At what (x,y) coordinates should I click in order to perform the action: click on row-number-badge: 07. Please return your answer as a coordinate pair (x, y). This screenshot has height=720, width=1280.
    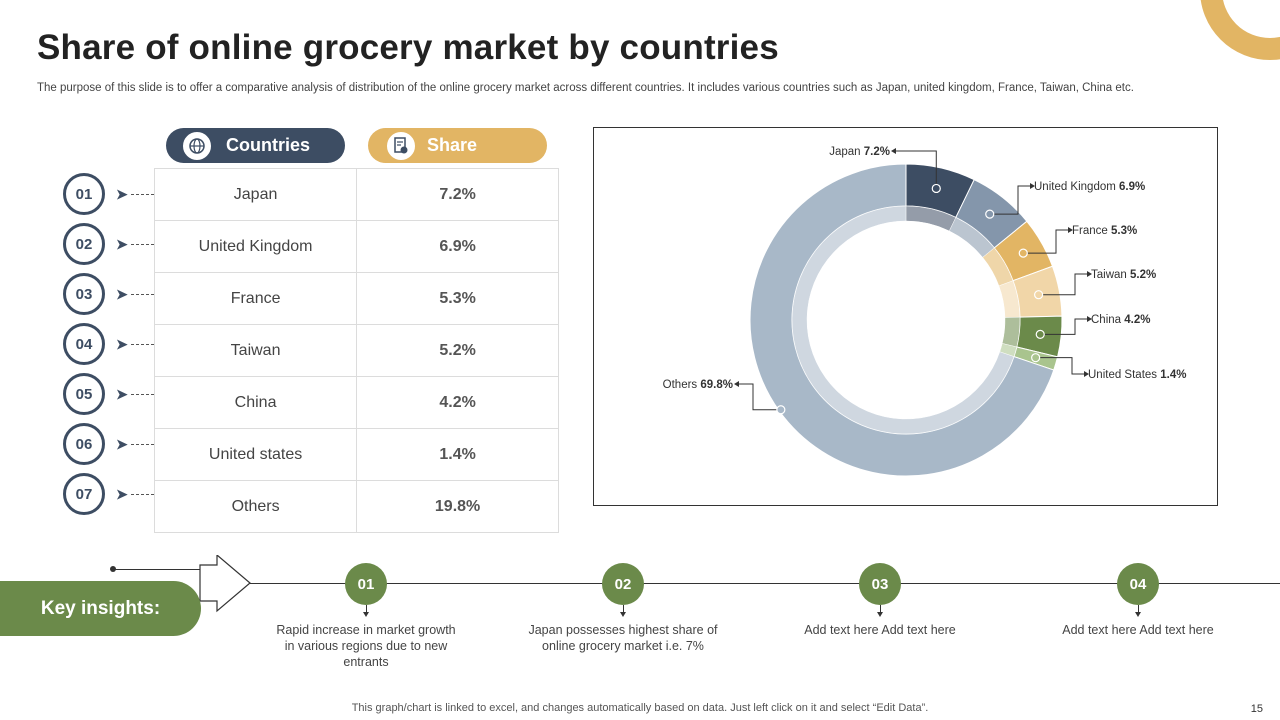
    Looking at the image, I should click on (84, 494).